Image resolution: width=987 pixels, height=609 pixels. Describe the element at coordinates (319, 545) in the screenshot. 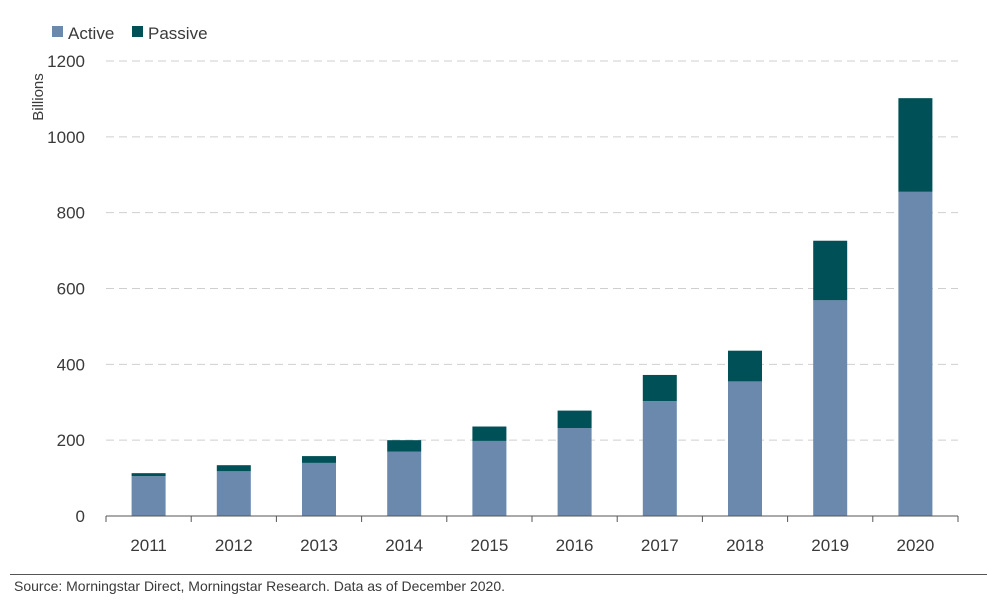

I see `x-tick-label-2013: 2013` at that location.